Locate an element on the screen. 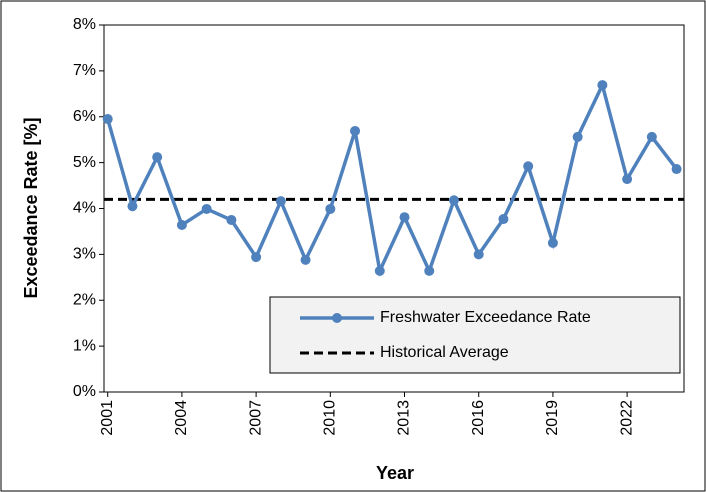 This screenshot has height=492, width=706. y-tick-label: 8% is located at coordinates (84, 24).